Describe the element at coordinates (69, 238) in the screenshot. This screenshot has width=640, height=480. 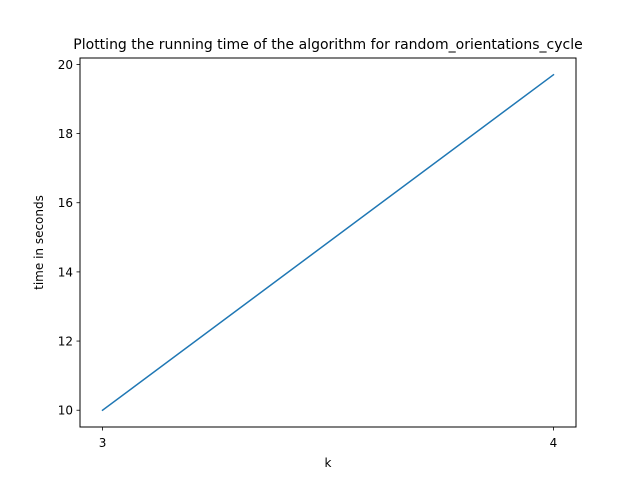
I see `y-axis: 10 12 14 16 18 20` at that location.